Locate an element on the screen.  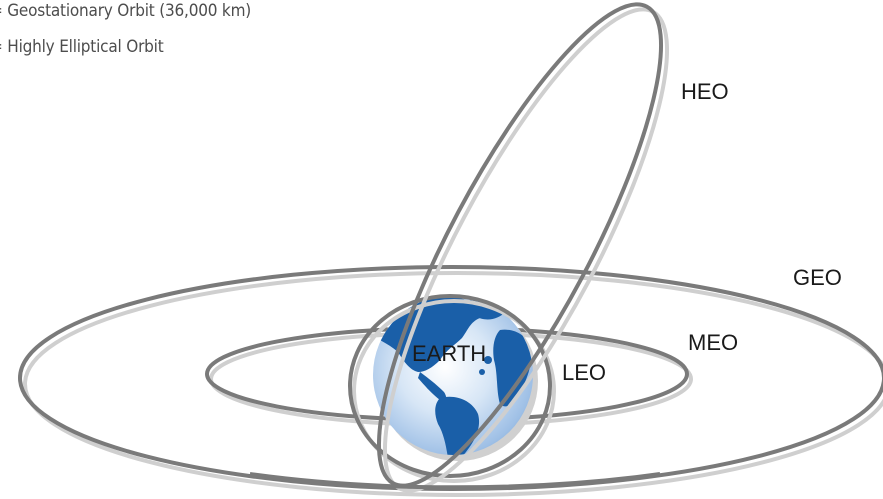
legend-geo: = Geostationary Orbit (36,000 km) is located at coordinates (126, 11).